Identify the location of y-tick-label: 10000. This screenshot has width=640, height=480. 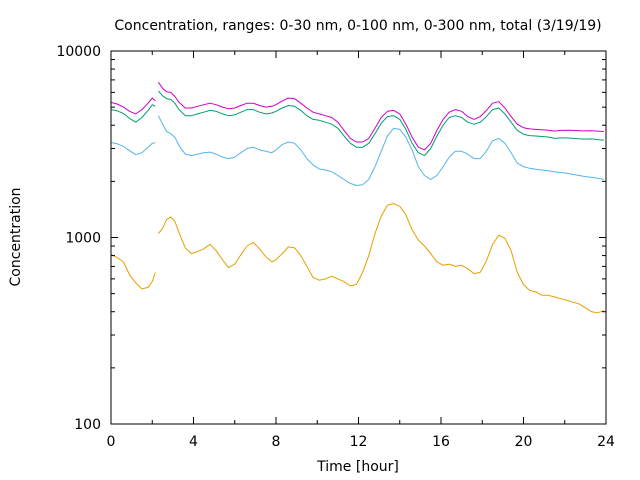
(78, 52).